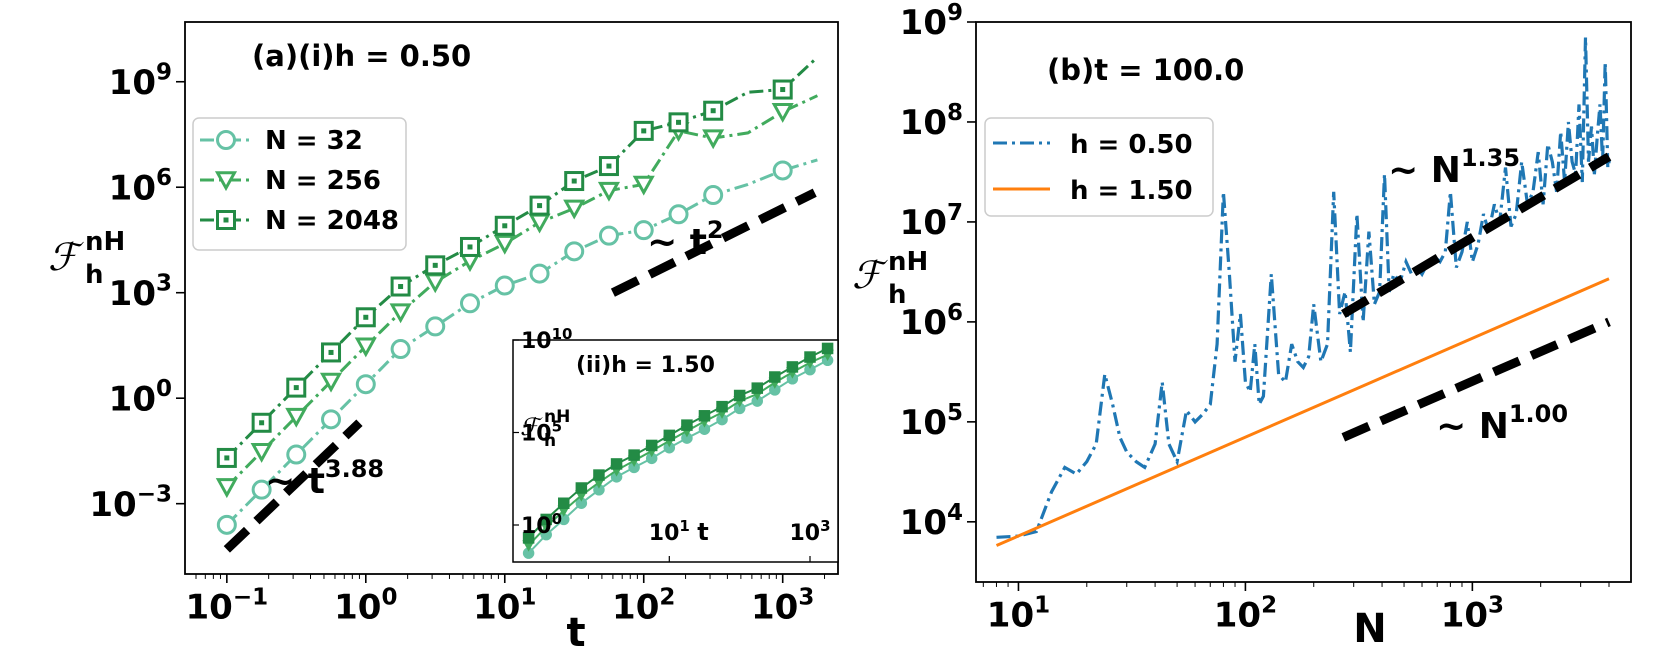  Describe the element at coordinates (575, 633) in the screenshot. I see `panel-a-x-label: t` at that location.